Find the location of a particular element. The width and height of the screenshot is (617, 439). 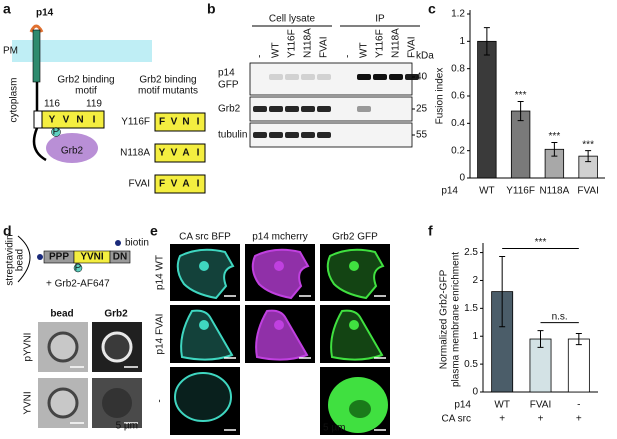

row-label: pYVNI is located at coordinates (28, 347).